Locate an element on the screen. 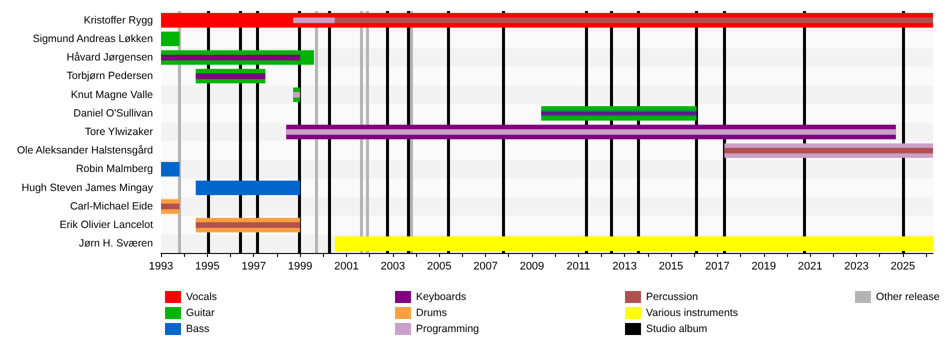  x-tick-label: 2001 is located at coordinates (346, 266).